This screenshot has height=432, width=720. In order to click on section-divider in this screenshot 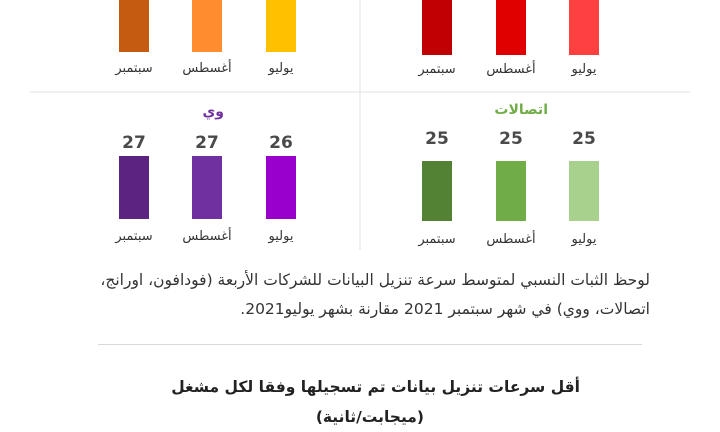, I will do `click(370, 344)`.